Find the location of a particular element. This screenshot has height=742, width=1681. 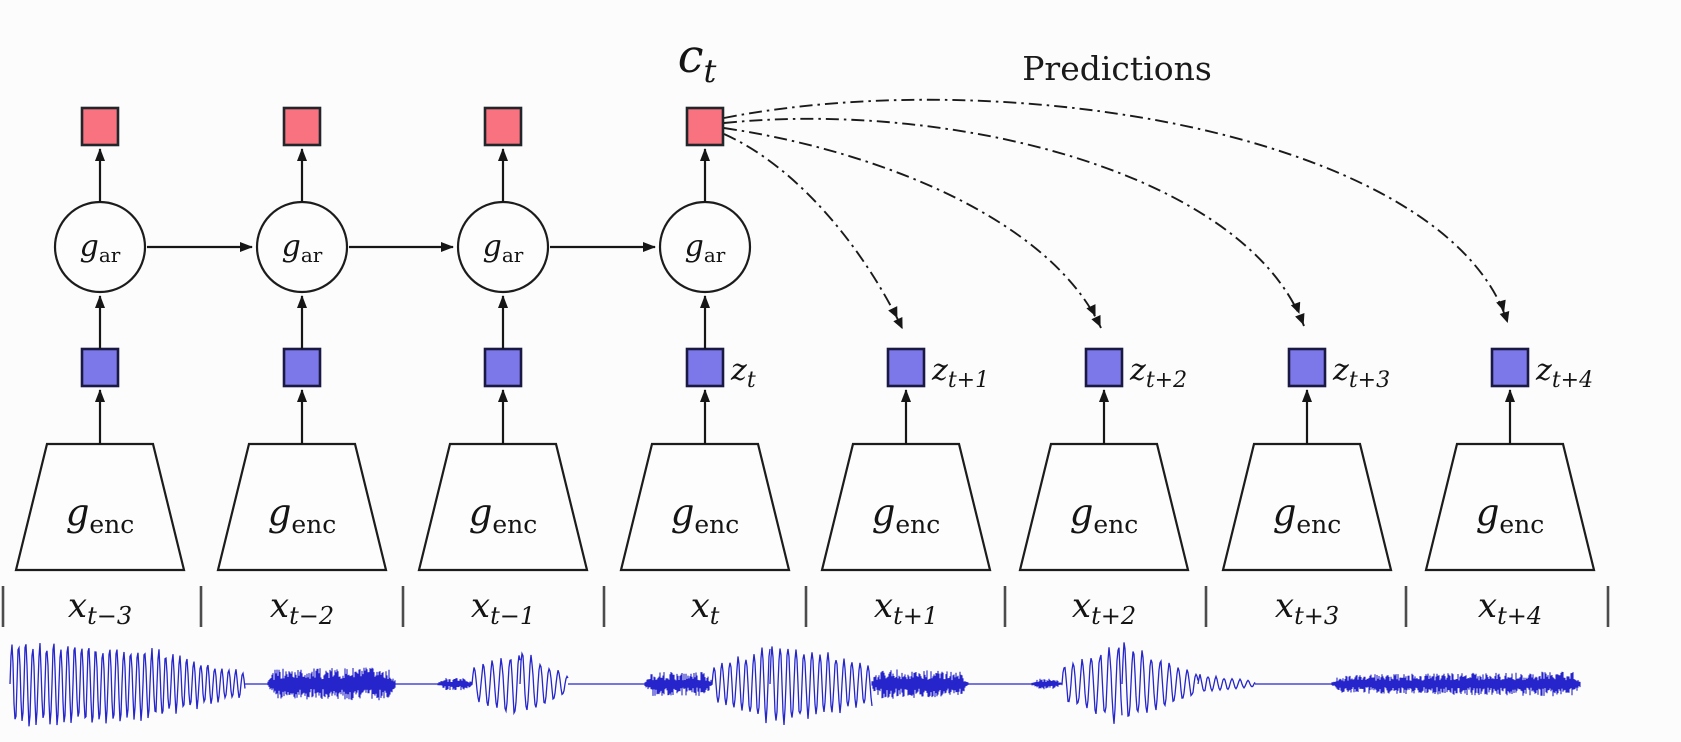

column-t-plus-1: genc zt+1 xt+1 is located at coordinates (906, 488).